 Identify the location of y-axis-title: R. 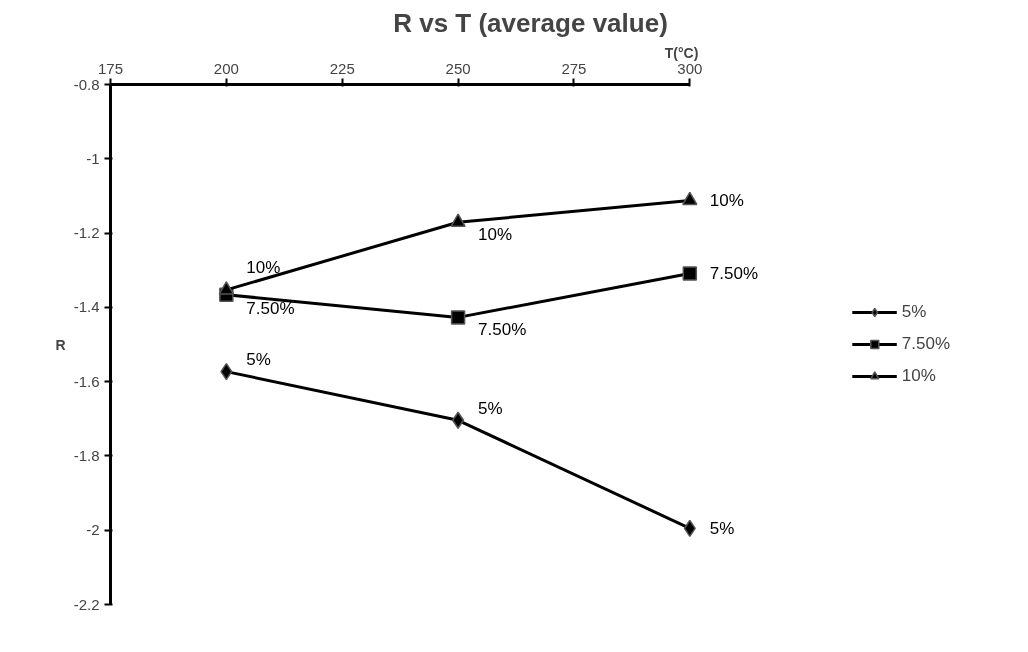
(60, 344).